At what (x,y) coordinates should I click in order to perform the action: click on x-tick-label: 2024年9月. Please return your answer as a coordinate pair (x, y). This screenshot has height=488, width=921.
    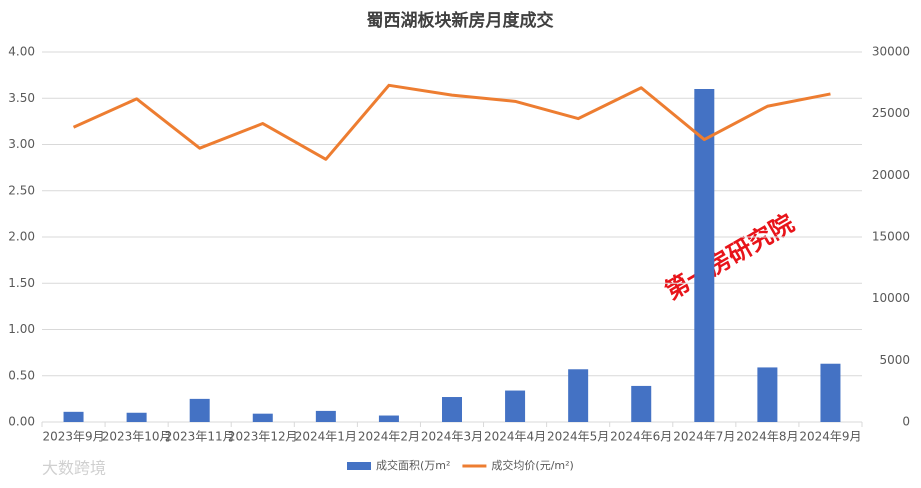
    Looking at the image, I should click on (830, 437).